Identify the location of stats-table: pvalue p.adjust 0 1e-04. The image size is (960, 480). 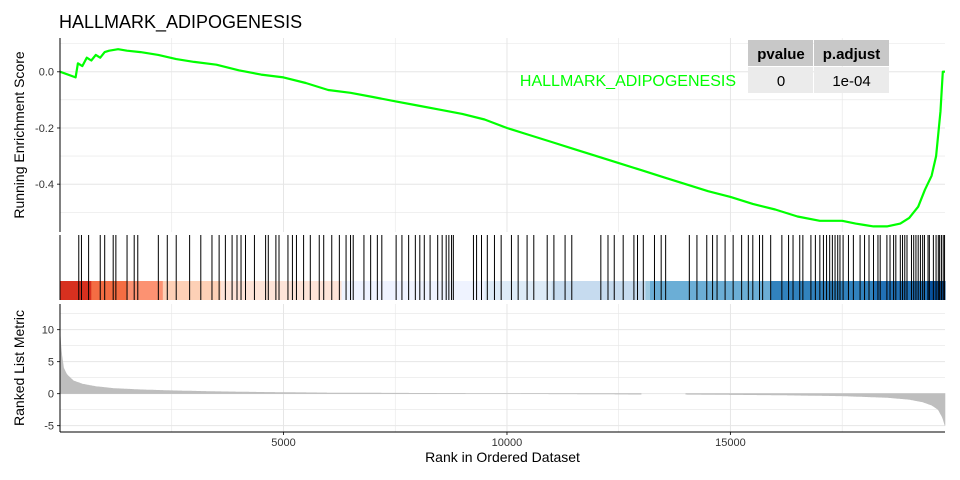
(818, 66).